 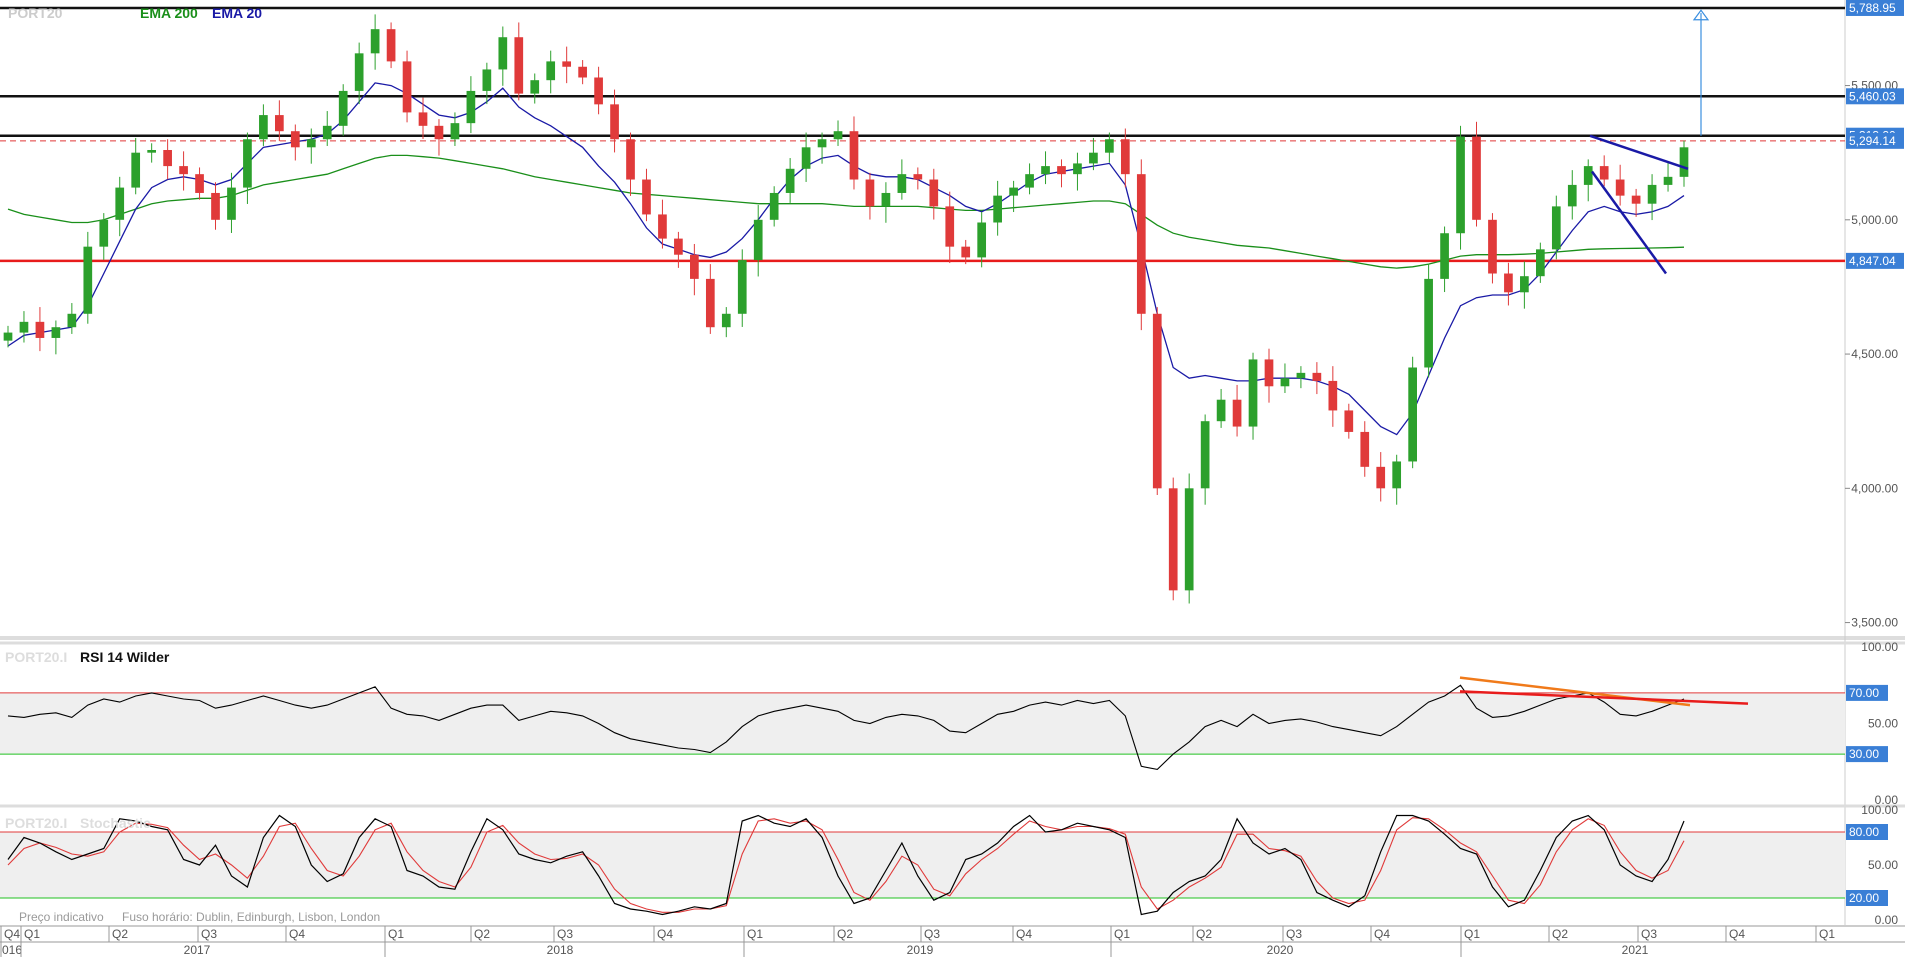 What do you see at coordinates (1883, 724) in the screenshot?
I see `y-tick-label: 50.00` at bounding box center [1883, 724].